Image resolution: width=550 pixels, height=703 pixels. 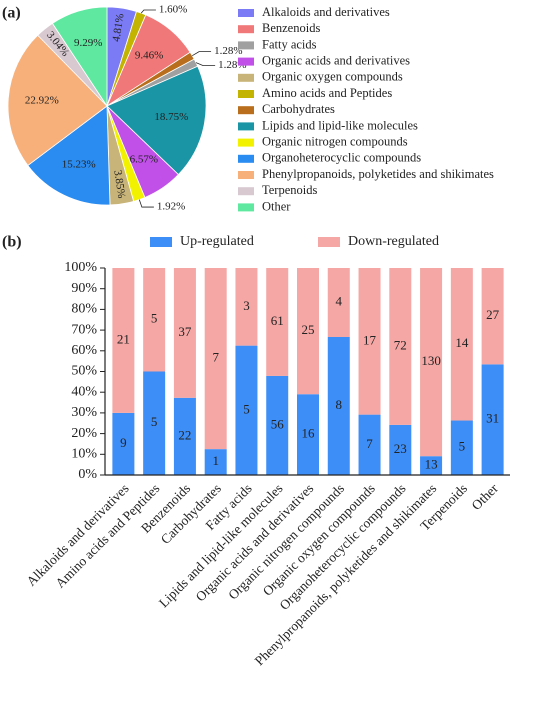 I want to click on bar-label: 72, so click(x=400, y=344).